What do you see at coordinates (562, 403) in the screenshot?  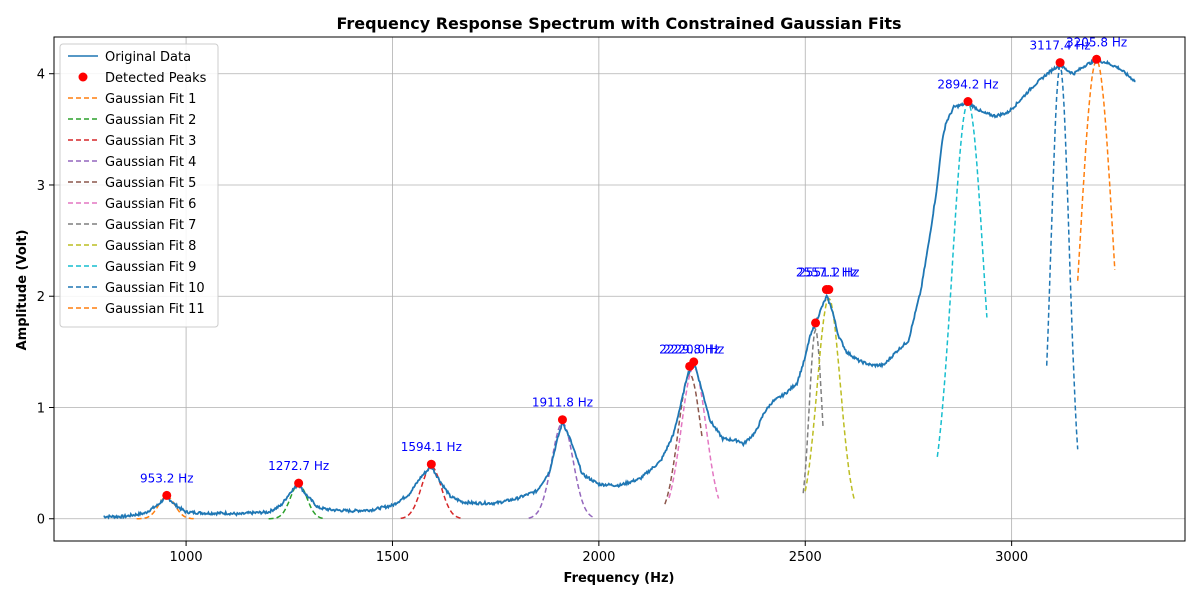 I see `peak-annotation: 1911.8 Hz` at bounding box center [562, 403].